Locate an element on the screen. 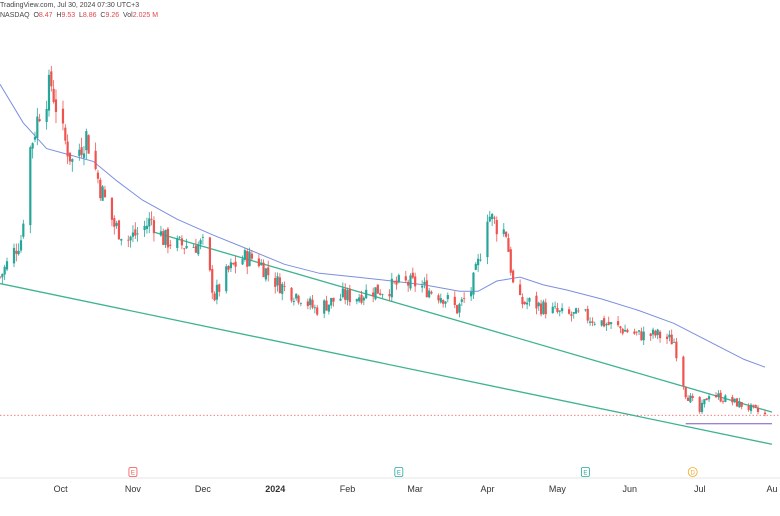  low-label: L is located at coordinates (81, 15).